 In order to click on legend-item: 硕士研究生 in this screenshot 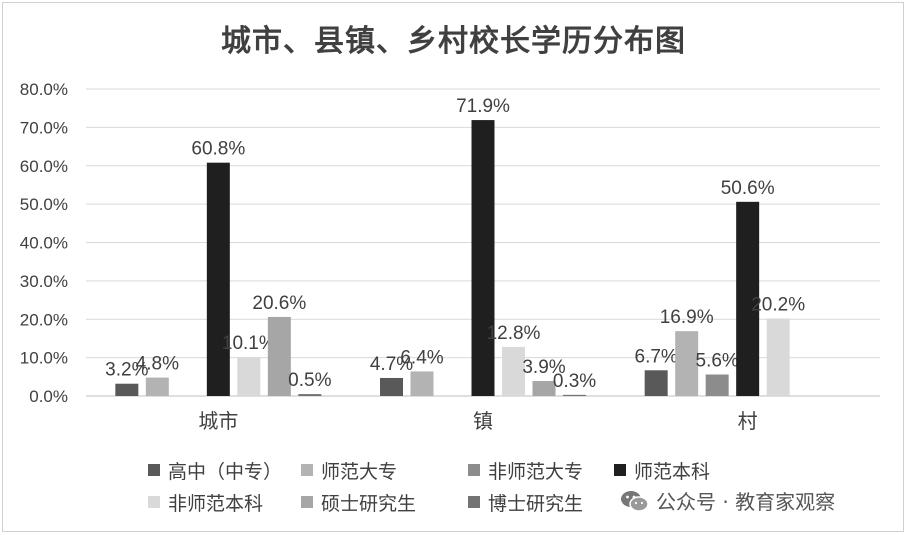, I will do `click(358, 502)`.